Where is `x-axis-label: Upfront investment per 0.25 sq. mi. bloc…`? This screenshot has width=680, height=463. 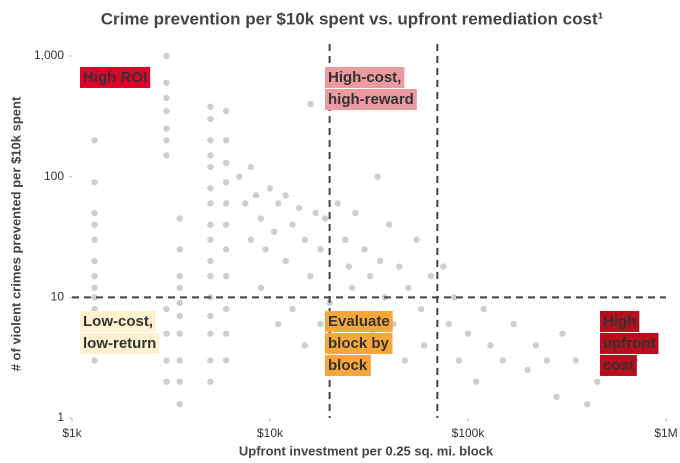 x-axis-label: Upfront investment per 0.25 sq. mi. bloc… is located at coordinates (366, 450).